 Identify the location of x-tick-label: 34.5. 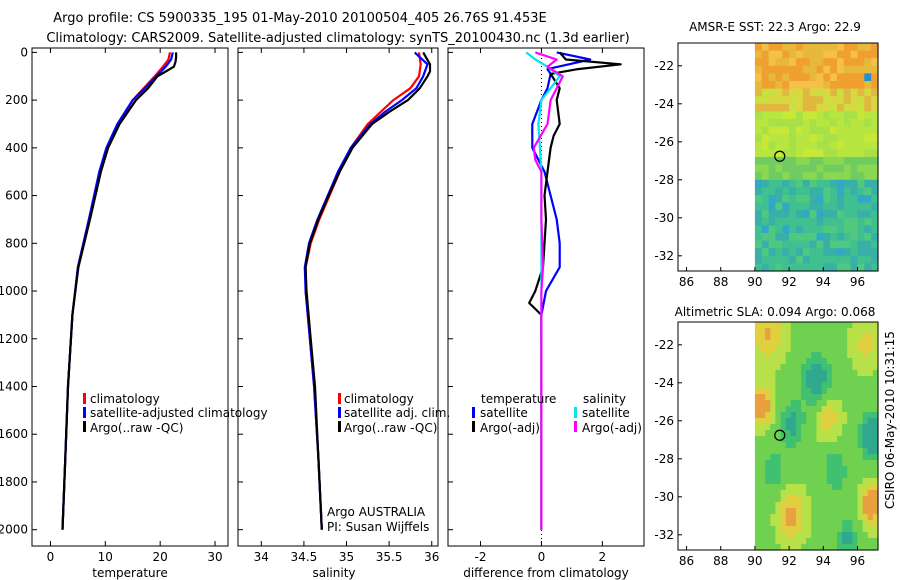
(304, 557).